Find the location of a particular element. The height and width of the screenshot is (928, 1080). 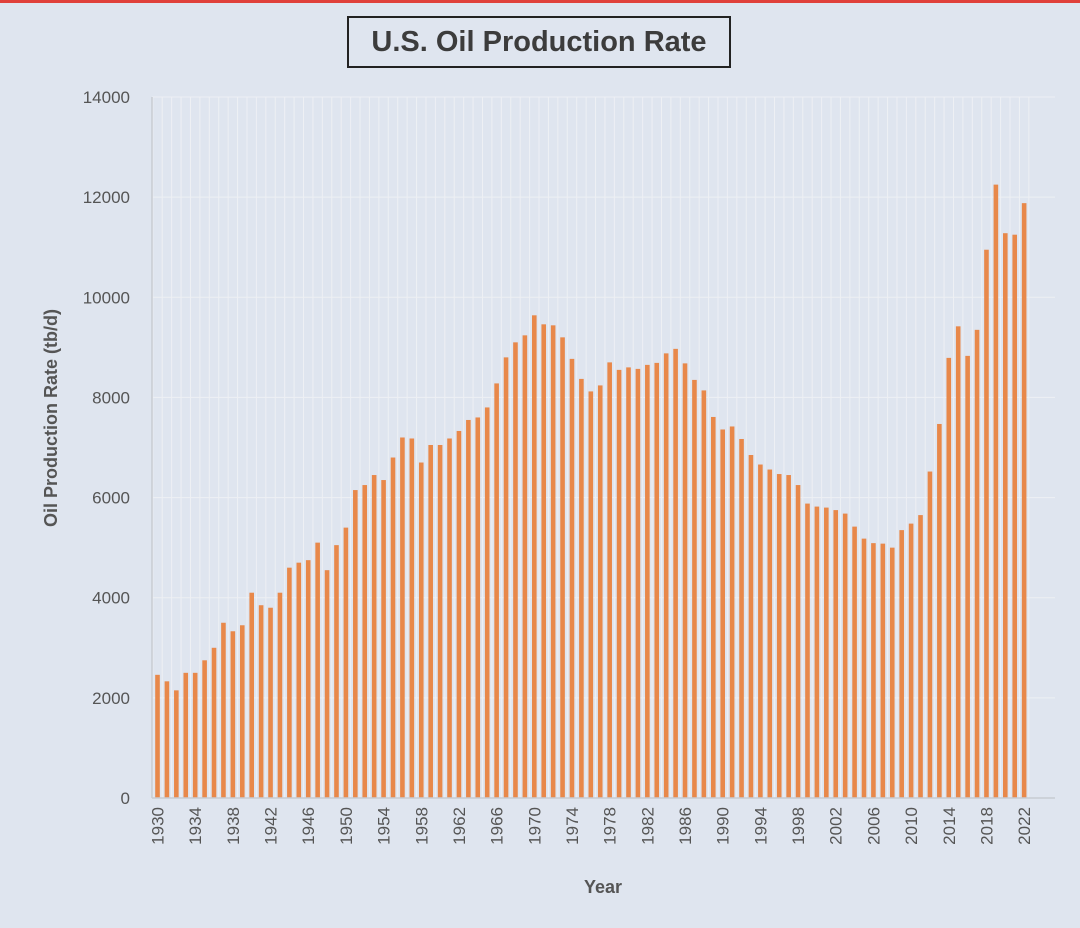

bar-1998 is located at coordinates (798, 641).